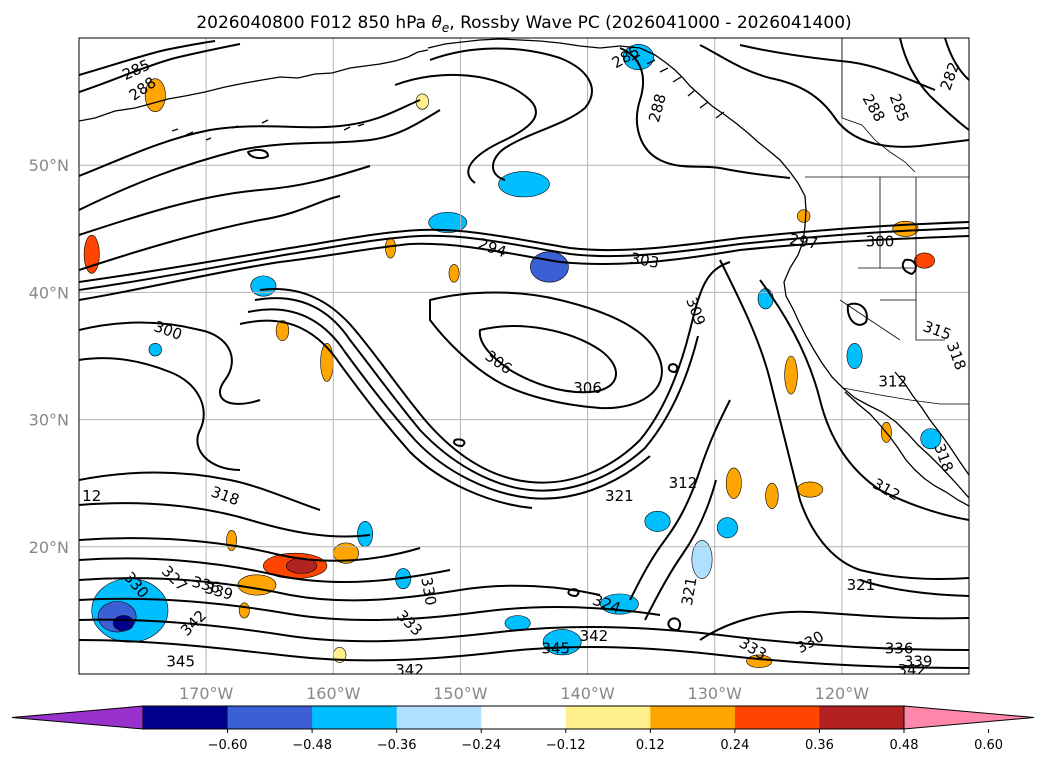  Describe the element at coordinates (91, 496) in the screenshot. I see `contour-label: 12` at that location.